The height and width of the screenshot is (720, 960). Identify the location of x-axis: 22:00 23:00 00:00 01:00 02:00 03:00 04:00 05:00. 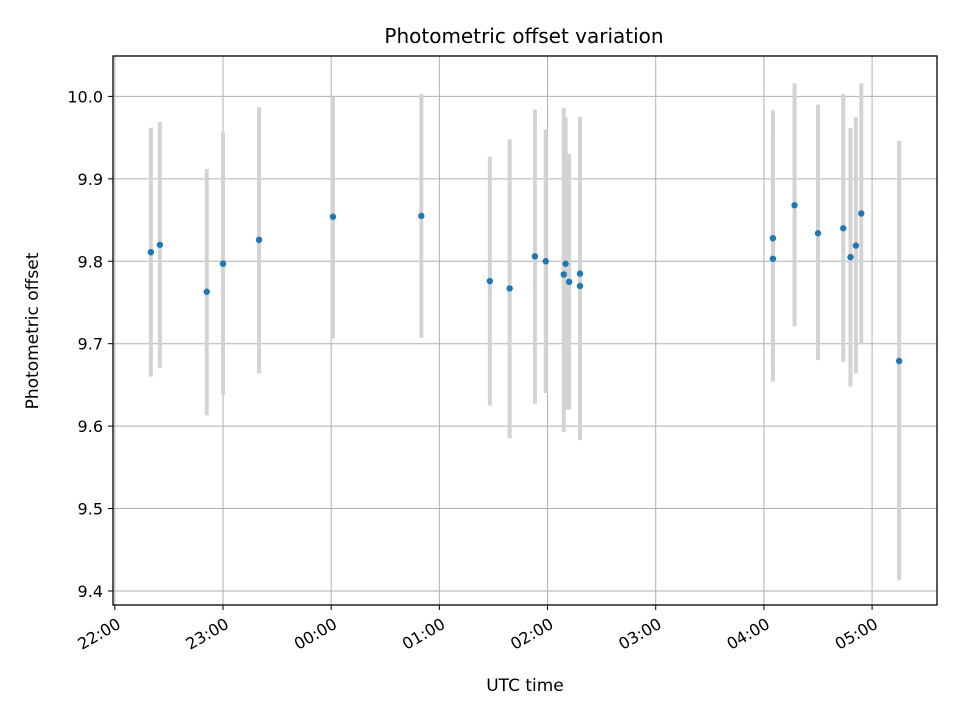
(477, 629).